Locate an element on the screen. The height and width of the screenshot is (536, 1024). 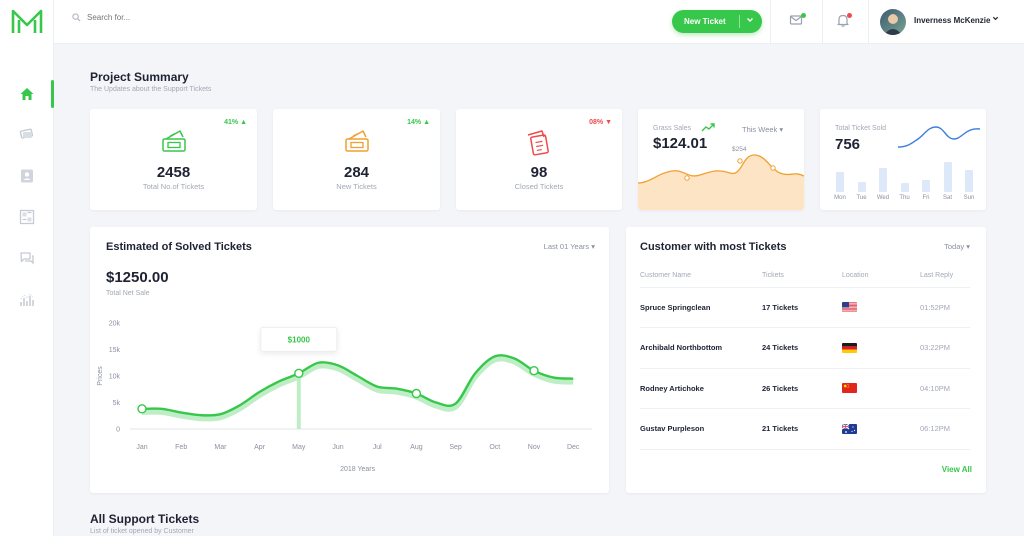
mail-icon is located at coordinates (796, 20).